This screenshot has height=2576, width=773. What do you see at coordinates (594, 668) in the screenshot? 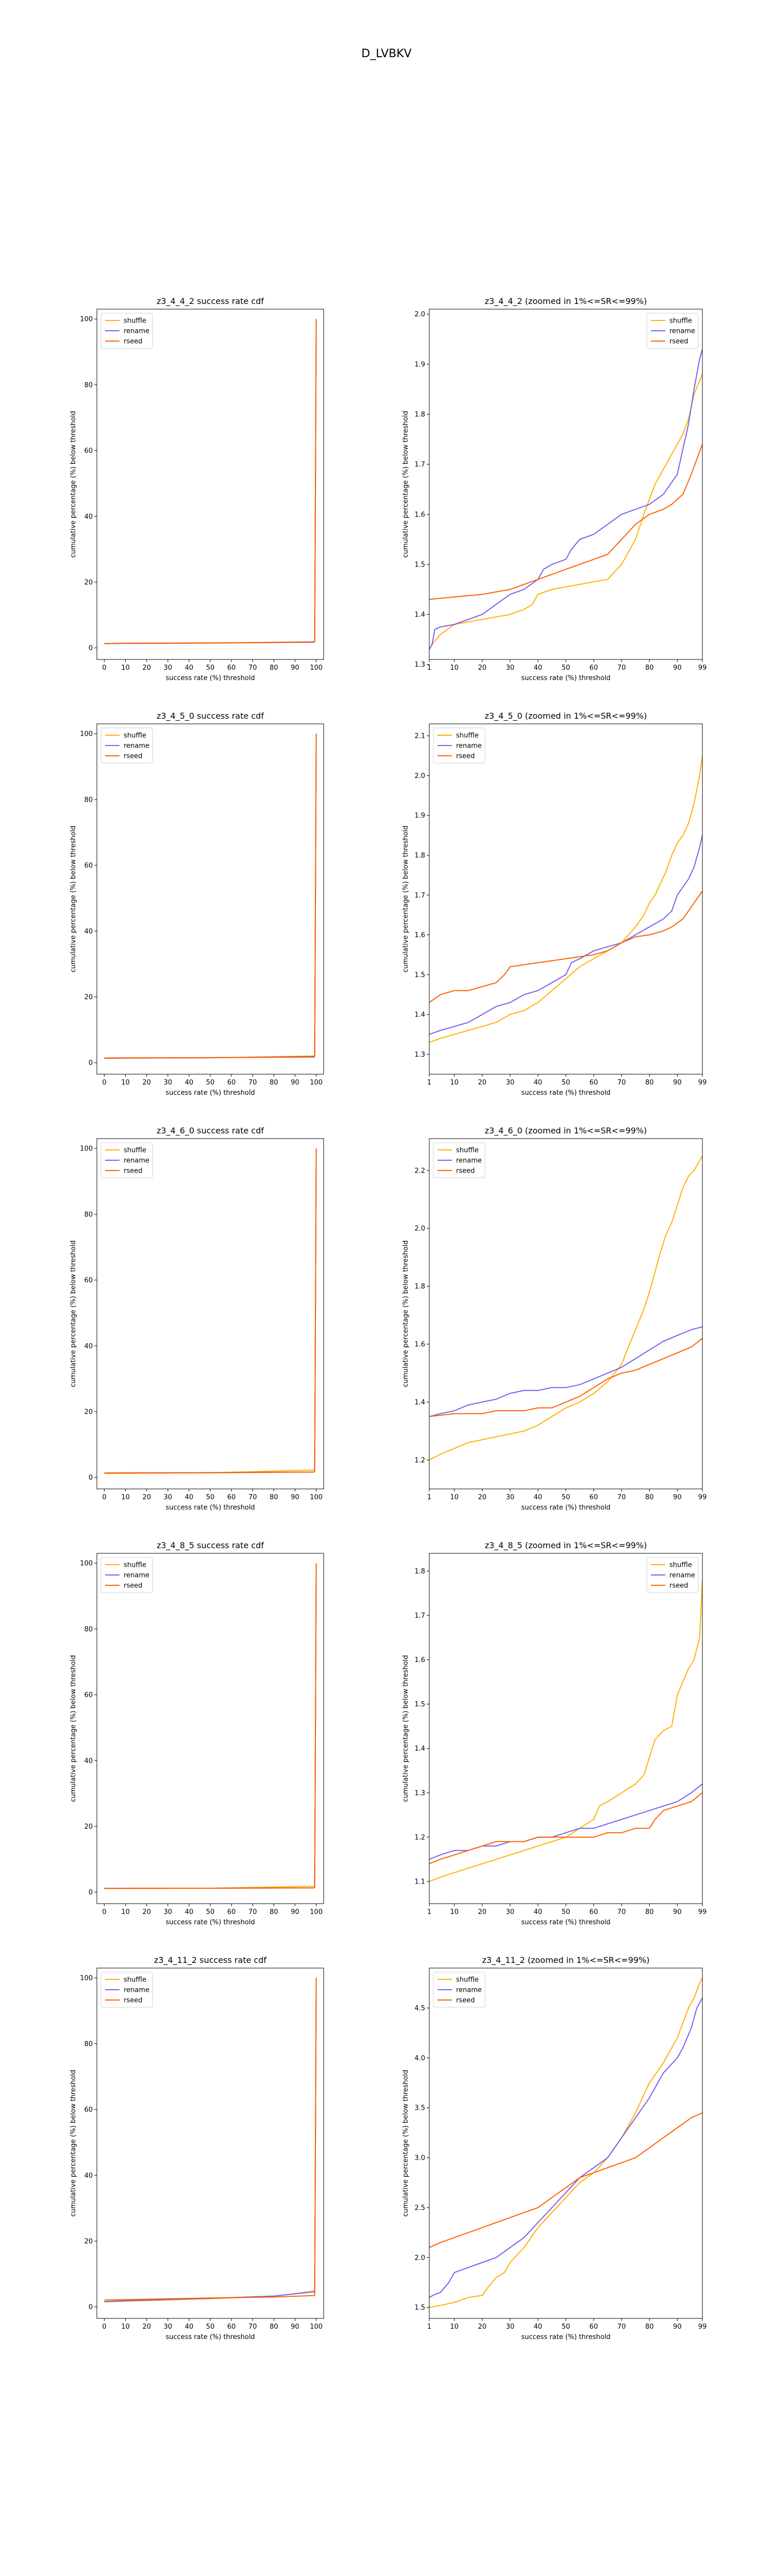
I see `row0-zoom-xtick-label: 60` at bounding box center [594, 668].